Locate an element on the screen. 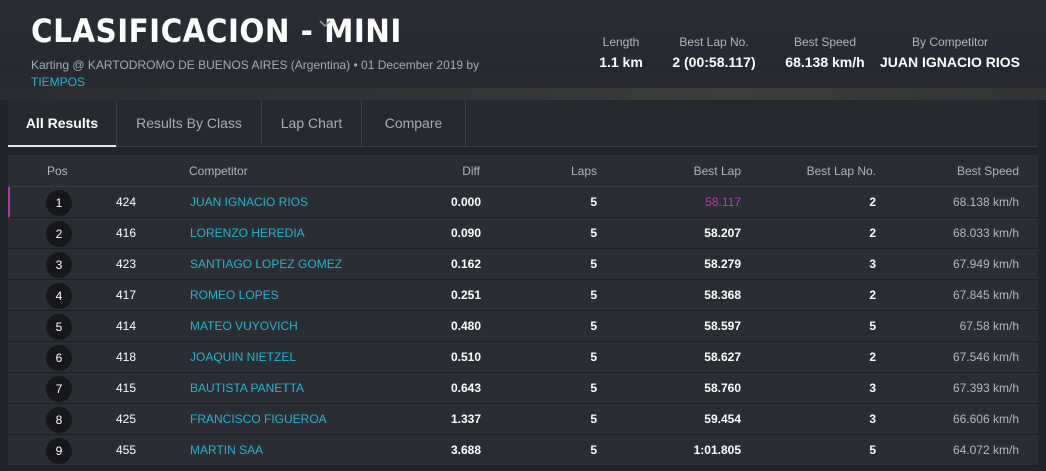 This screenshot has height=471, width=1046. position-badge: 1 is located at coordinates (59, 203).